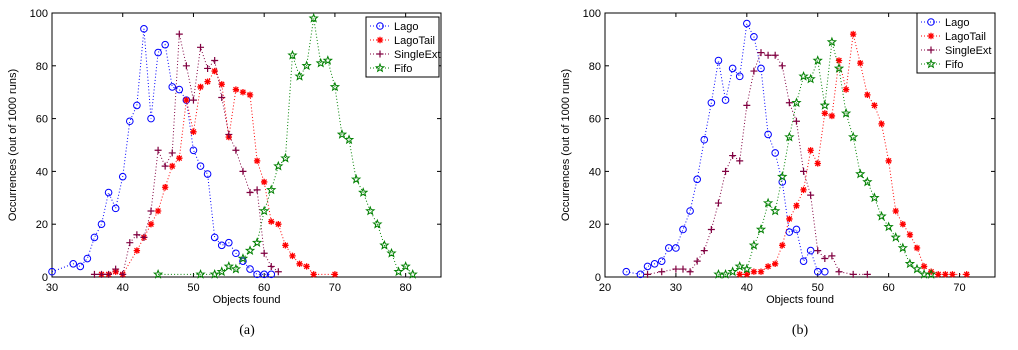  What do you see at coordinates (598, 278) in the screenshot?
I see `y-tick-label: 0` at bounding box center [598, 278].